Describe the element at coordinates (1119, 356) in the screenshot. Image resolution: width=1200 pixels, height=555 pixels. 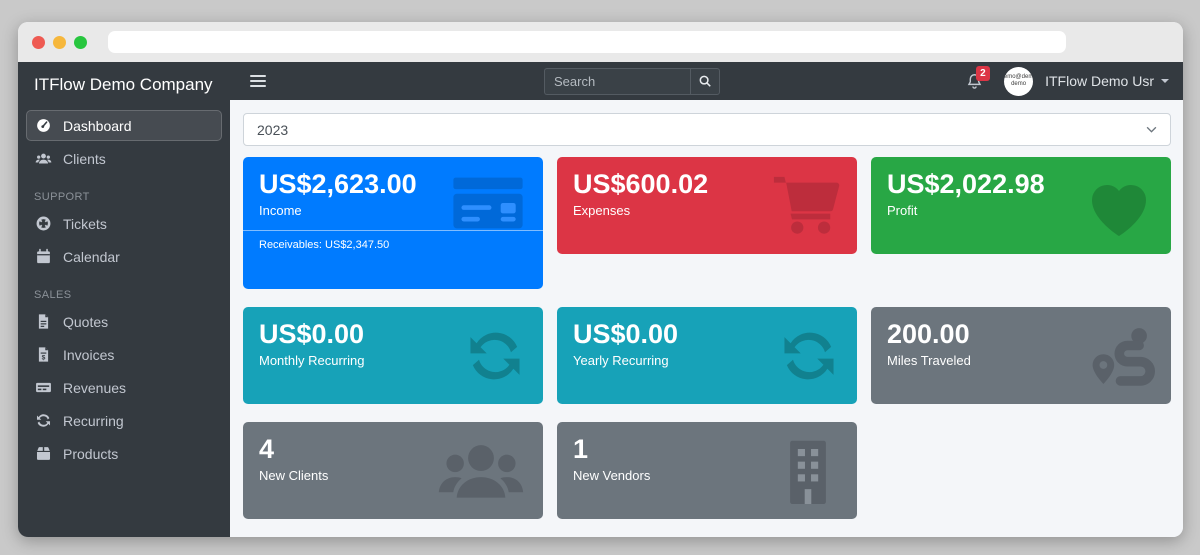
I see `route-icon` at that location.